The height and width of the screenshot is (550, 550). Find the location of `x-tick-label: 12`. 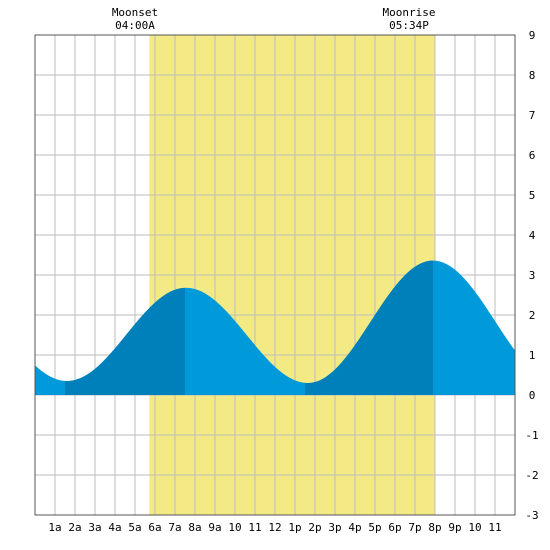

x-tick-label: 12 is located at coordinates (274, 527).